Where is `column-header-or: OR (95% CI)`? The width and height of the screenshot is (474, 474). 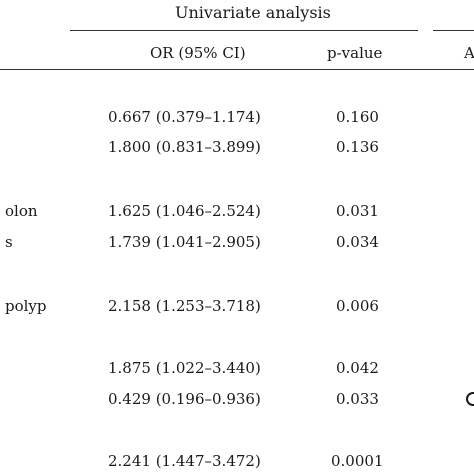
column-header-or: OR (95% CI) is located at coordinates (198, 53).